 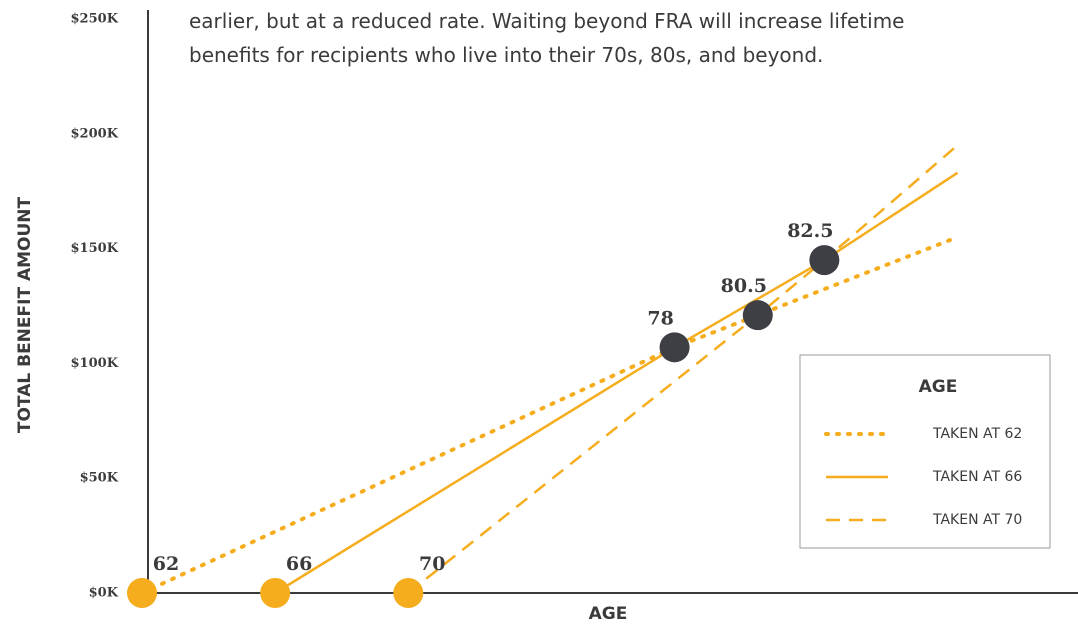 What do you see at coordinates (977, 520) in the screenshot?
I see `legend-label: TAKEN AT 70` at bounding box center [977, 520].